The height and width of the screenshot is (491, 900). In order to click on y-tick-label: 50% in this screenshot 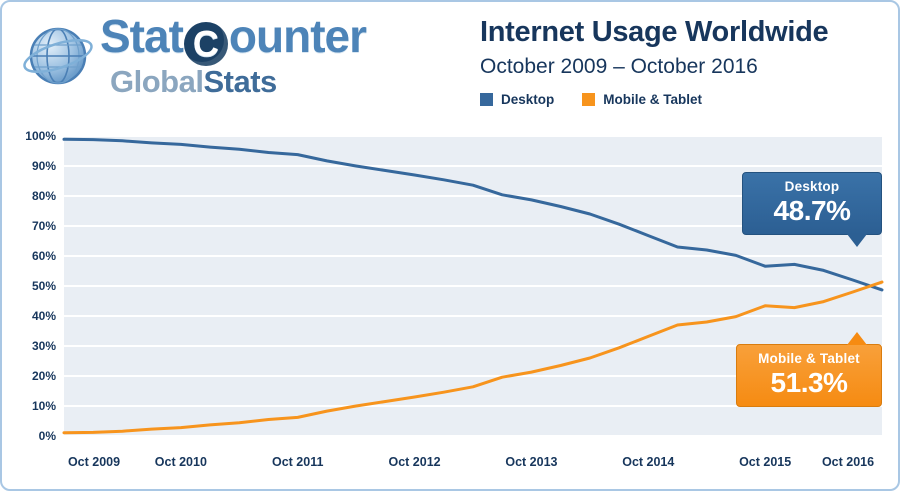, I will do `click(44, 286)`.